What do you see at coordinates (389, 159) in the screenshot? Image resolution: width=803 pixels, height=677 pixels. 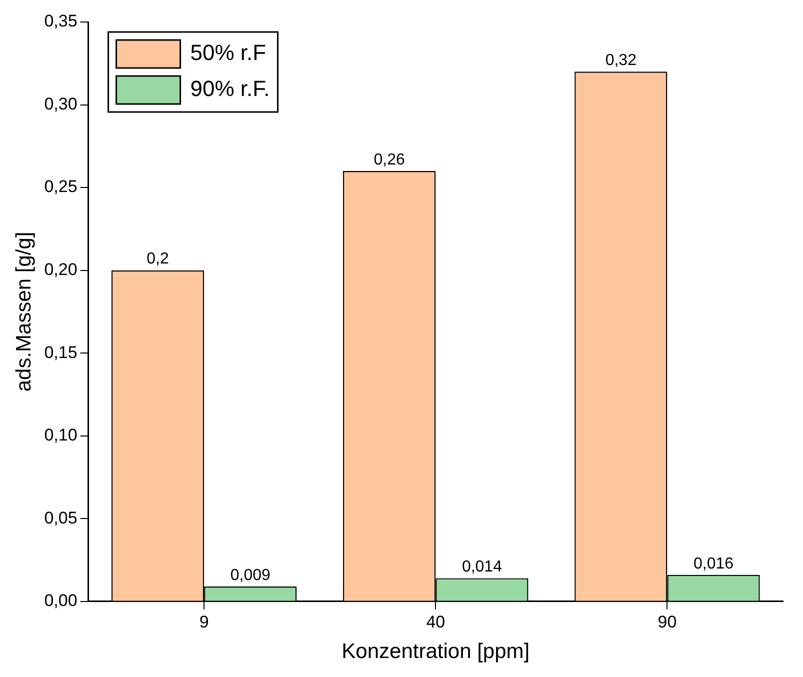 I see `data-label: 0,26` at bounding box center [389, 159].